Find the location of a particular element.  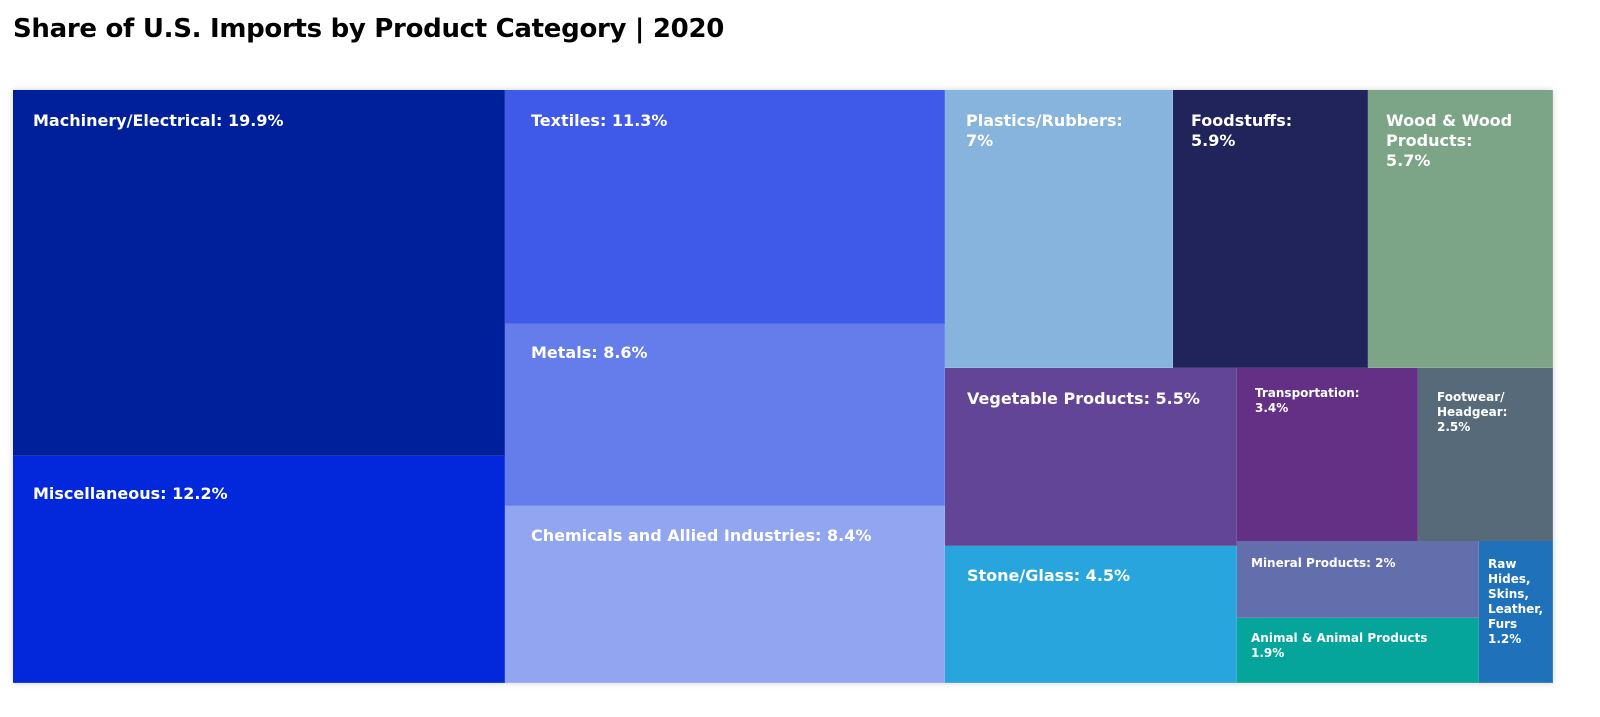

treemap-cell-label: Miscellaneous: 12.2% is located at coordinates (130, 493).